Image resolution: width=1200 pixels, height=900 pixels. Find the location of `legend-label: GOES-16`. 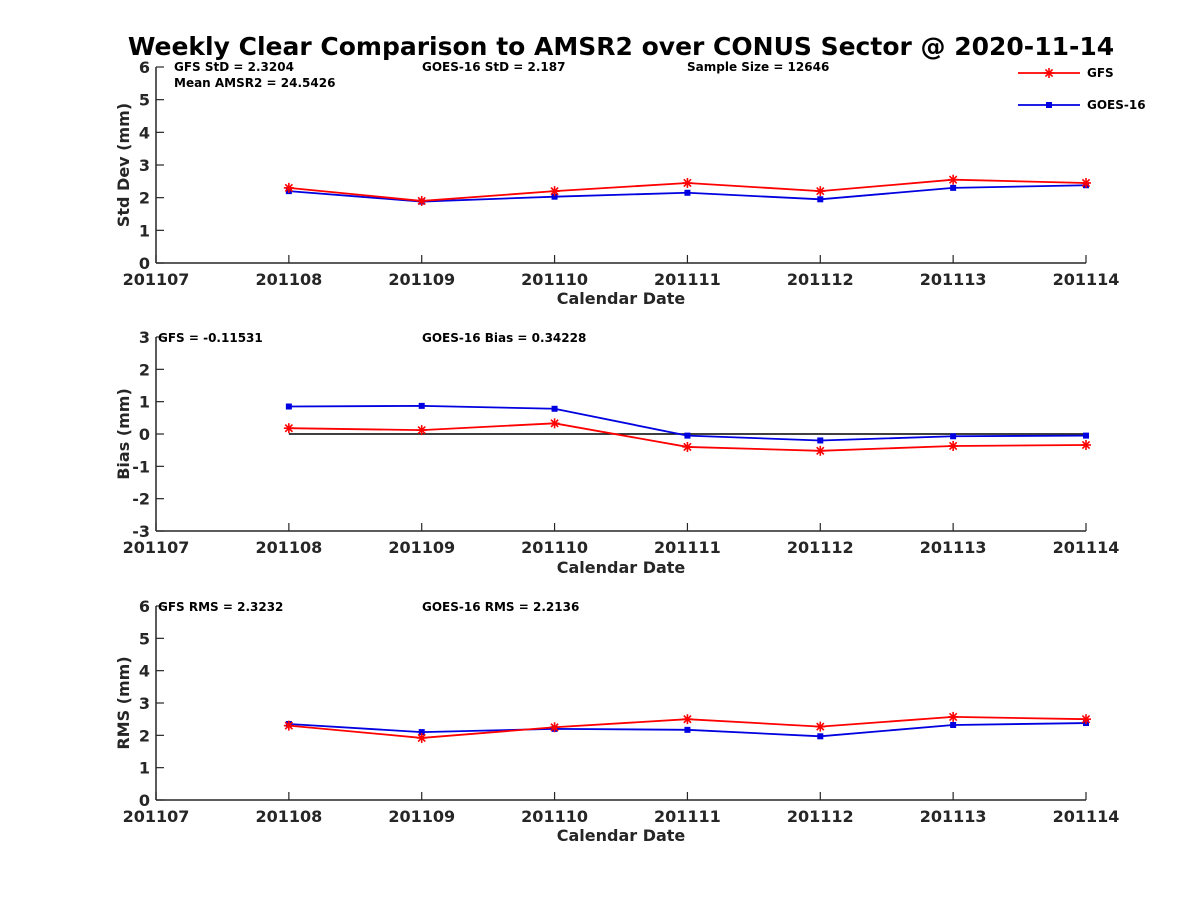

legend-label: GOES-16 is located at coordinates (1116, 105).